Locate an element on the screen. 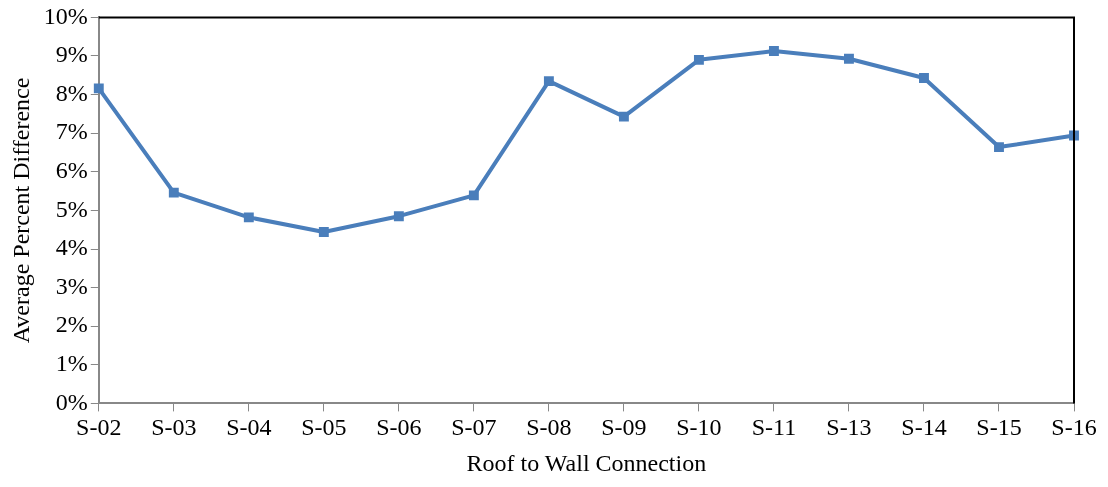  y-tick-label: 5% is located at coordinates (71, 208).